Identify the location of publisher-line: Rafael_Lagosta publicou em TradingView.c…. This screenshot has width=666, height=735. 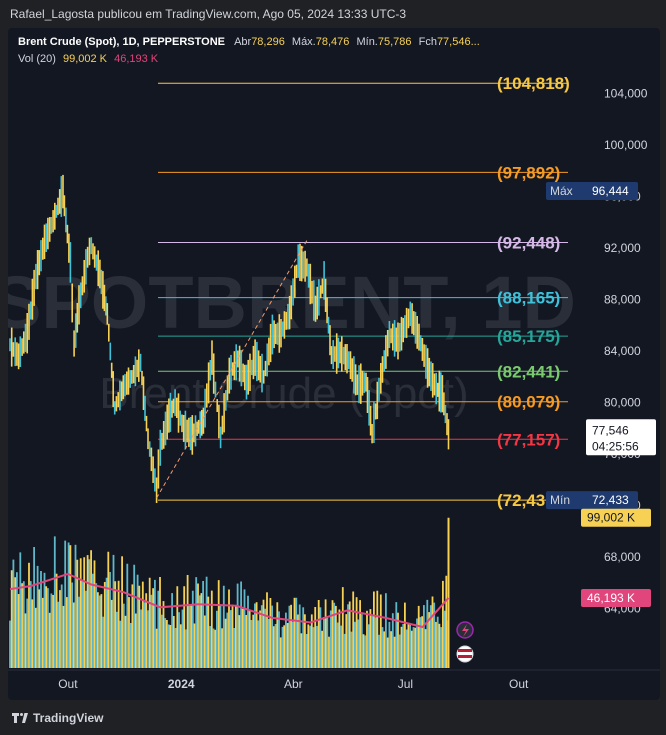
(208, 14).